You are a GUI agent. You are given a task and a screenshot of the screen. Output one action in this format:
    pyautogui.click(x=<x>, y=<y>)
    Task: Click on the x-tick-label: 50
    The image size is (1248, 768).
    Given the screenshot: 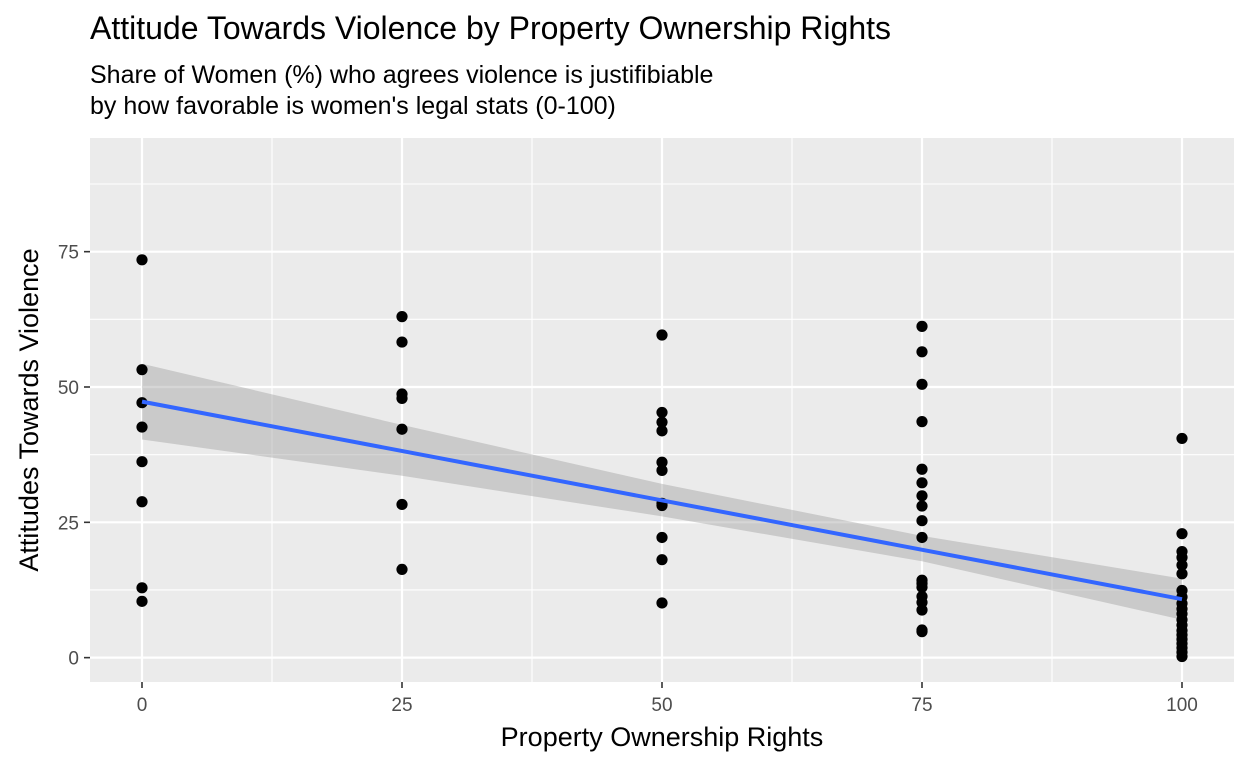 What is the action you would take?
    pyautogui.click(x=661, y=705)
    